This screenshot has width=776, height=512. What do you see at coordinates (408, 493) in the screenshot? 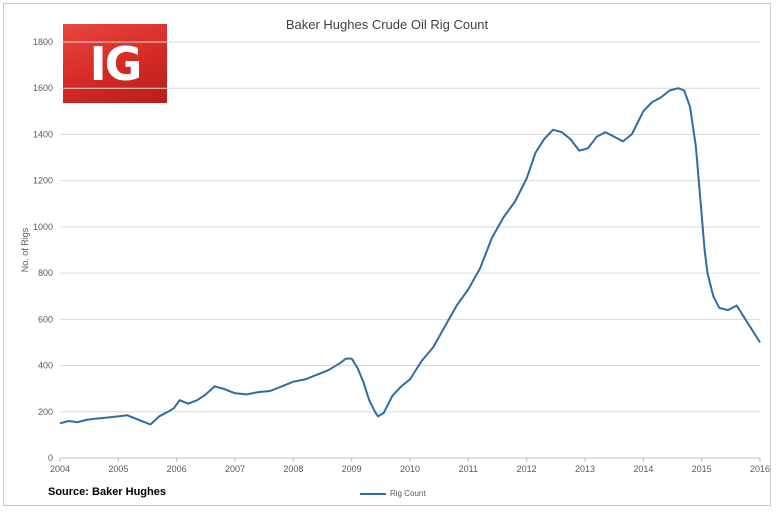
I see `legend-label: Rig Count` at bounding box center [408, 493].